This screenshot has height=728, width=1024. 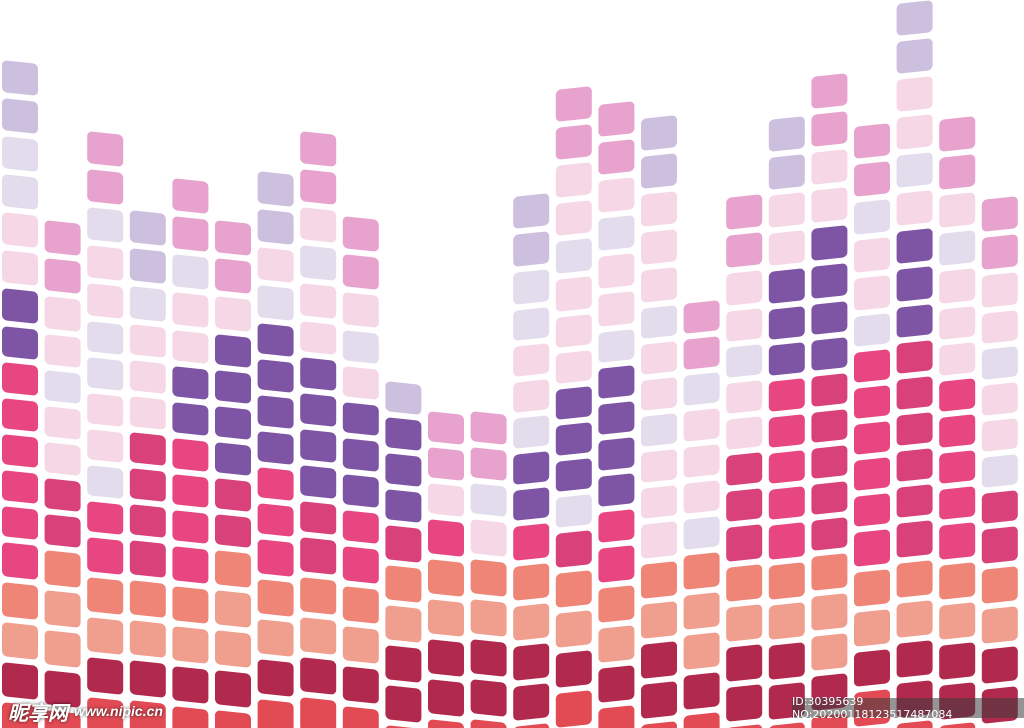 I want to click on watermark-site: www.nipic.cn, so click(x=118, y=711).